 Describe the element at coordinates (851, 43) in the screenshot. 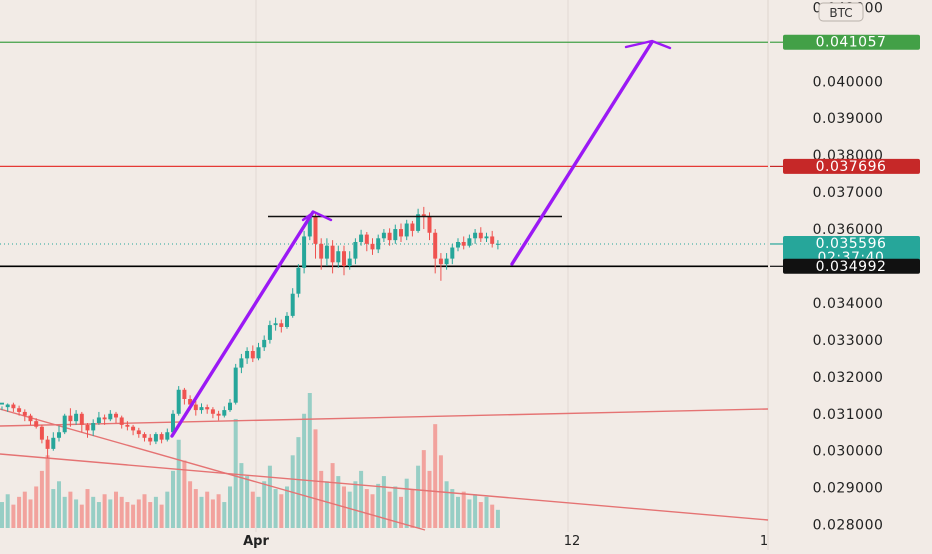

I see `svg-text: 0.041057` at that location.